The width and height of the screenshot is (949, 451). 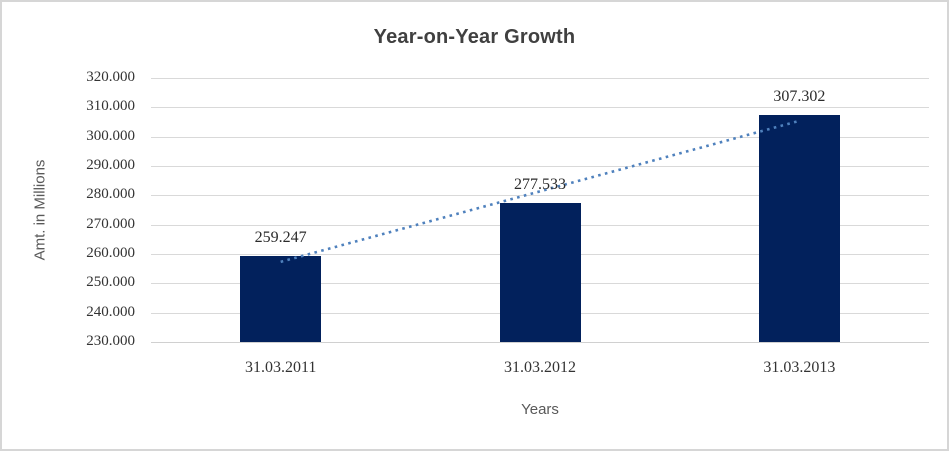 What do you see at coordinates (110, 165) in the screenshot?
I see `y-tick-label: 290.000` at bounding box center [110, 165].